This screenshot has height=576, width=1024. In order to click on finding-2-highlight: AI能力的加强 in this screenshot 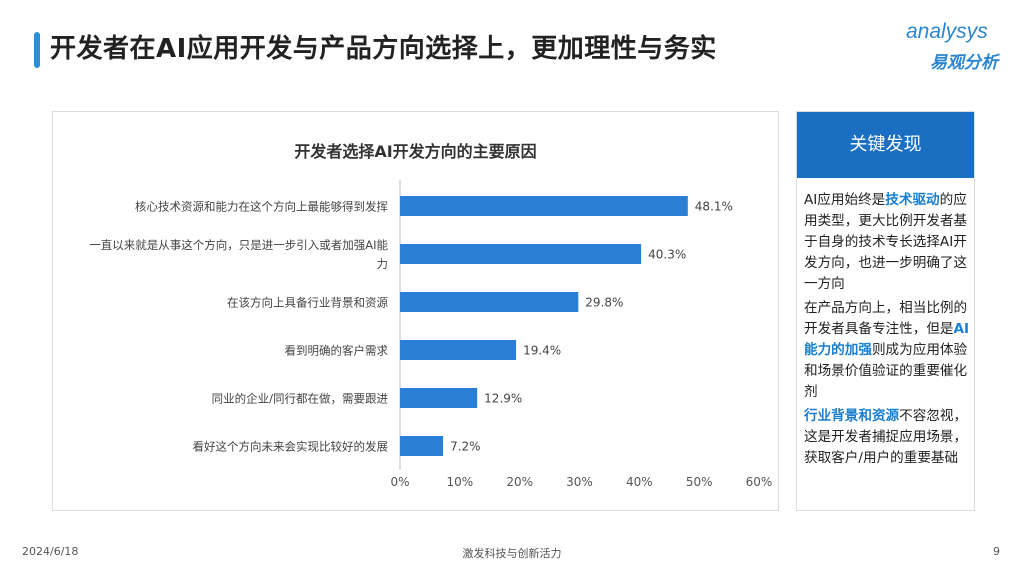, I will do `click(887, 339)`.